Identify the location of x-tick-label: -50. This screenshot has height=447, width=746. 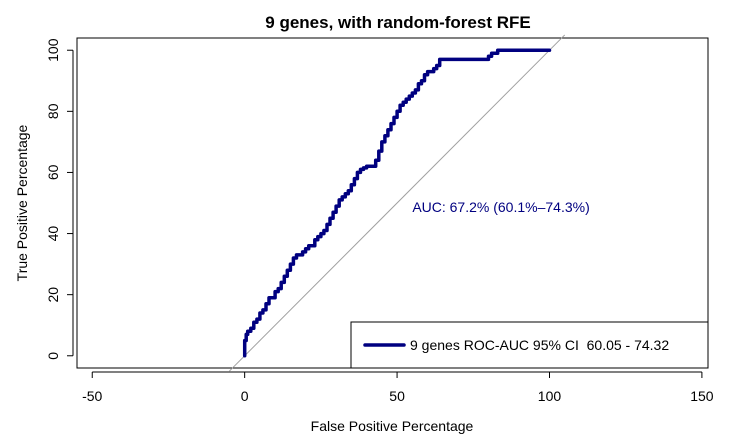
(92, 396).